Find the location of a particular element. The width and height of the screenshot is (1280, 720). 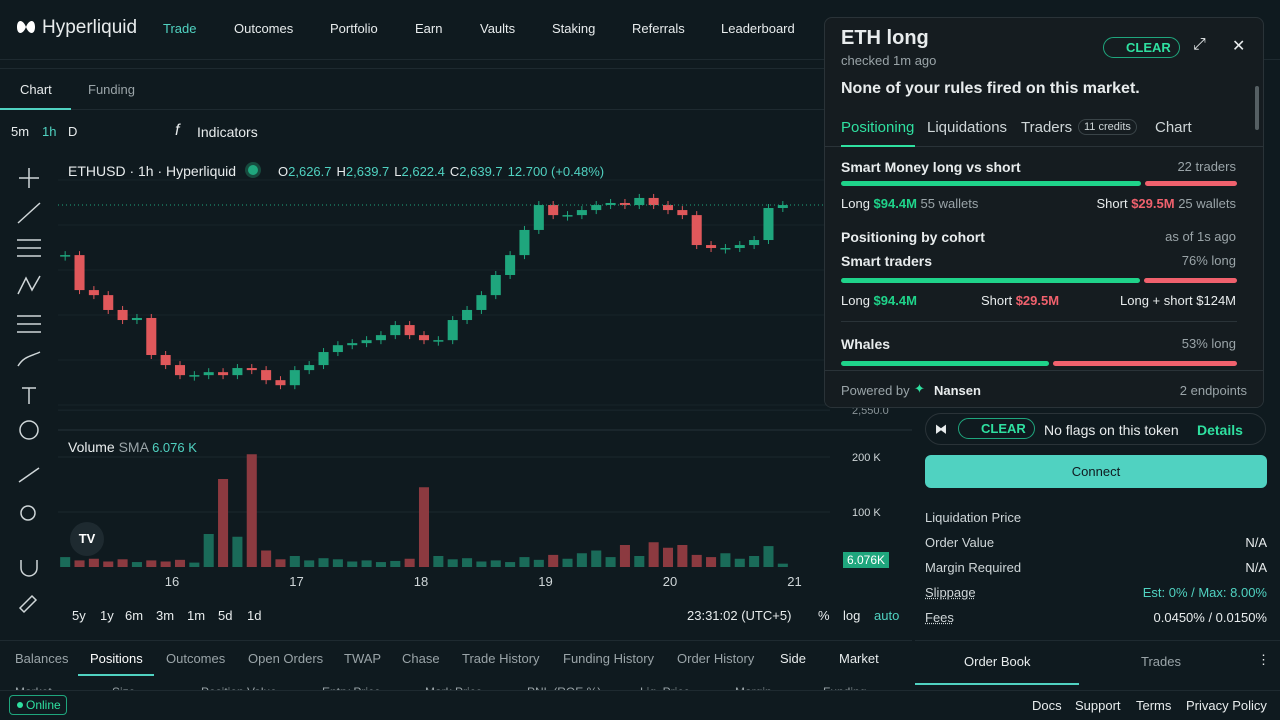

indicators: Indicators is located at coordinates (227, 132).